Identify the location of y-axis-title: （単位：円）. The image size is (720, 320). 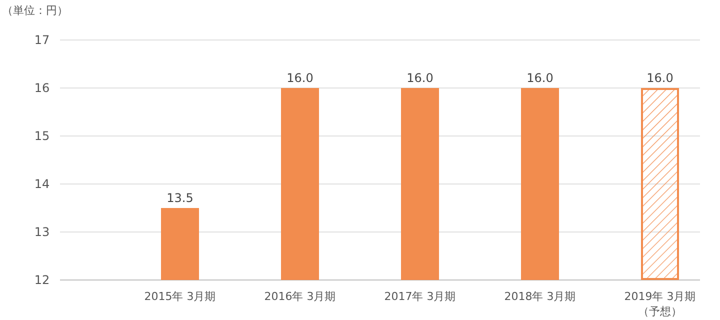
(35, 10).